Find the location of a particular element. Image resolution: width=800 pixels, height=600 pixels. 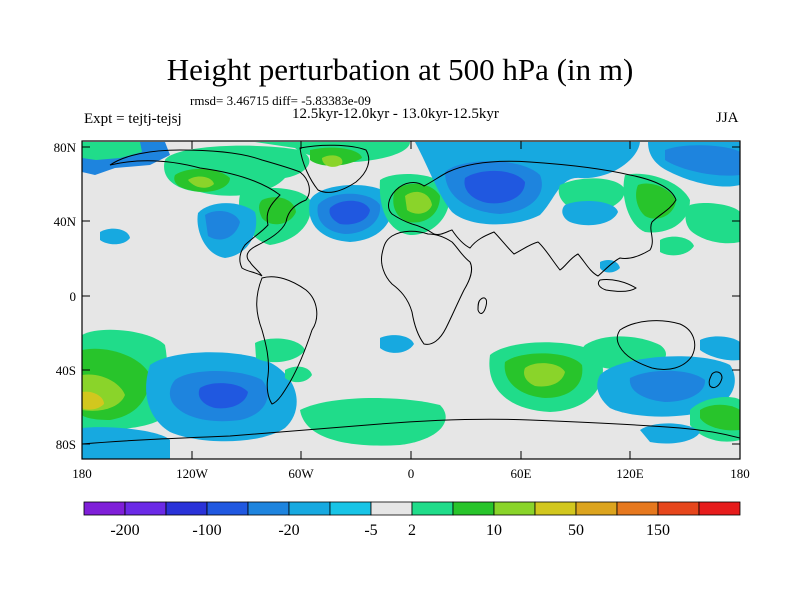

antarctica-coast is located at coordinates (411, 431).